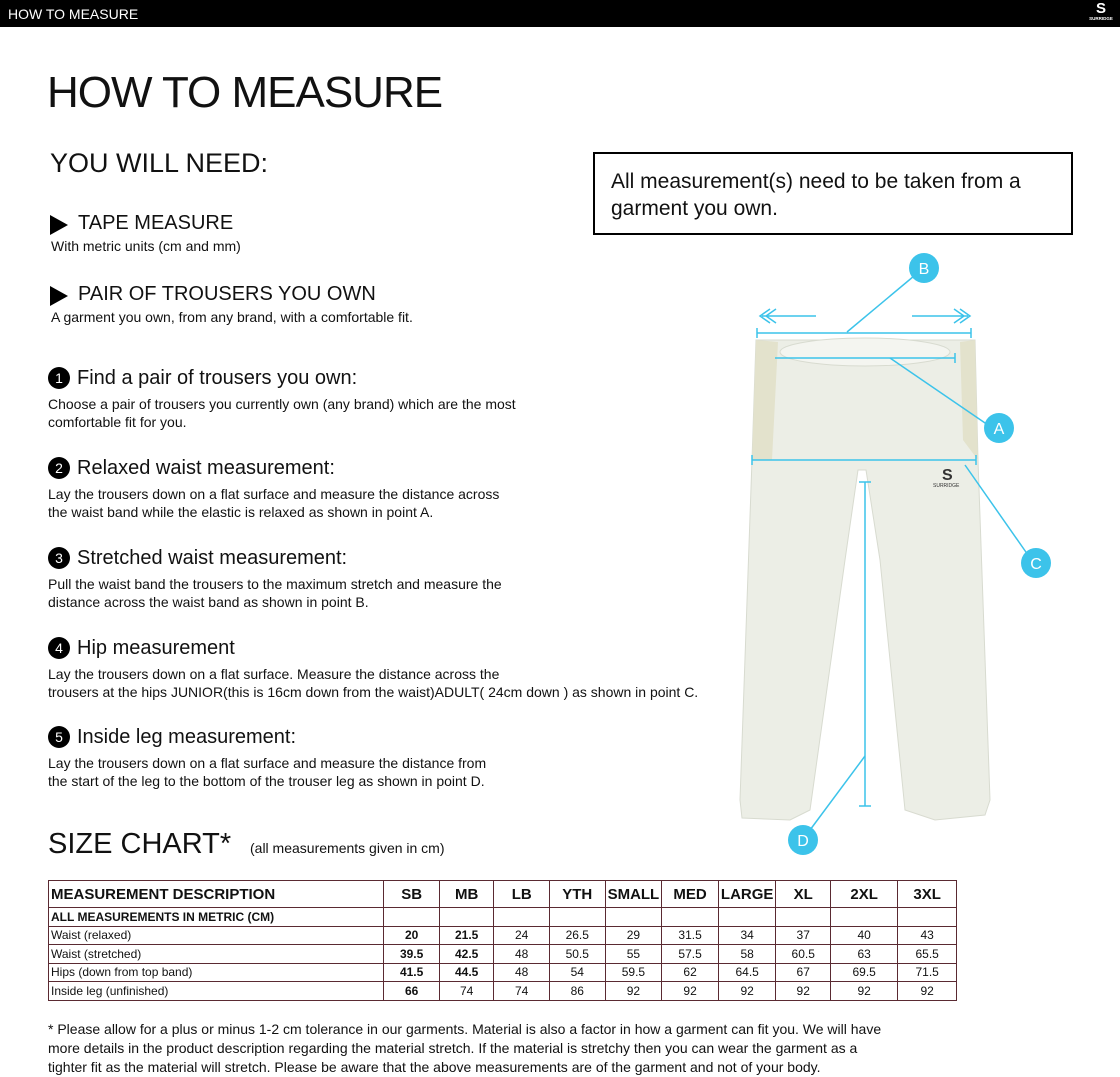  What do you see at coordinates (690, 935) in the screenshot?
I see `table-cell: 31.5` at bounding box center [690, 935].